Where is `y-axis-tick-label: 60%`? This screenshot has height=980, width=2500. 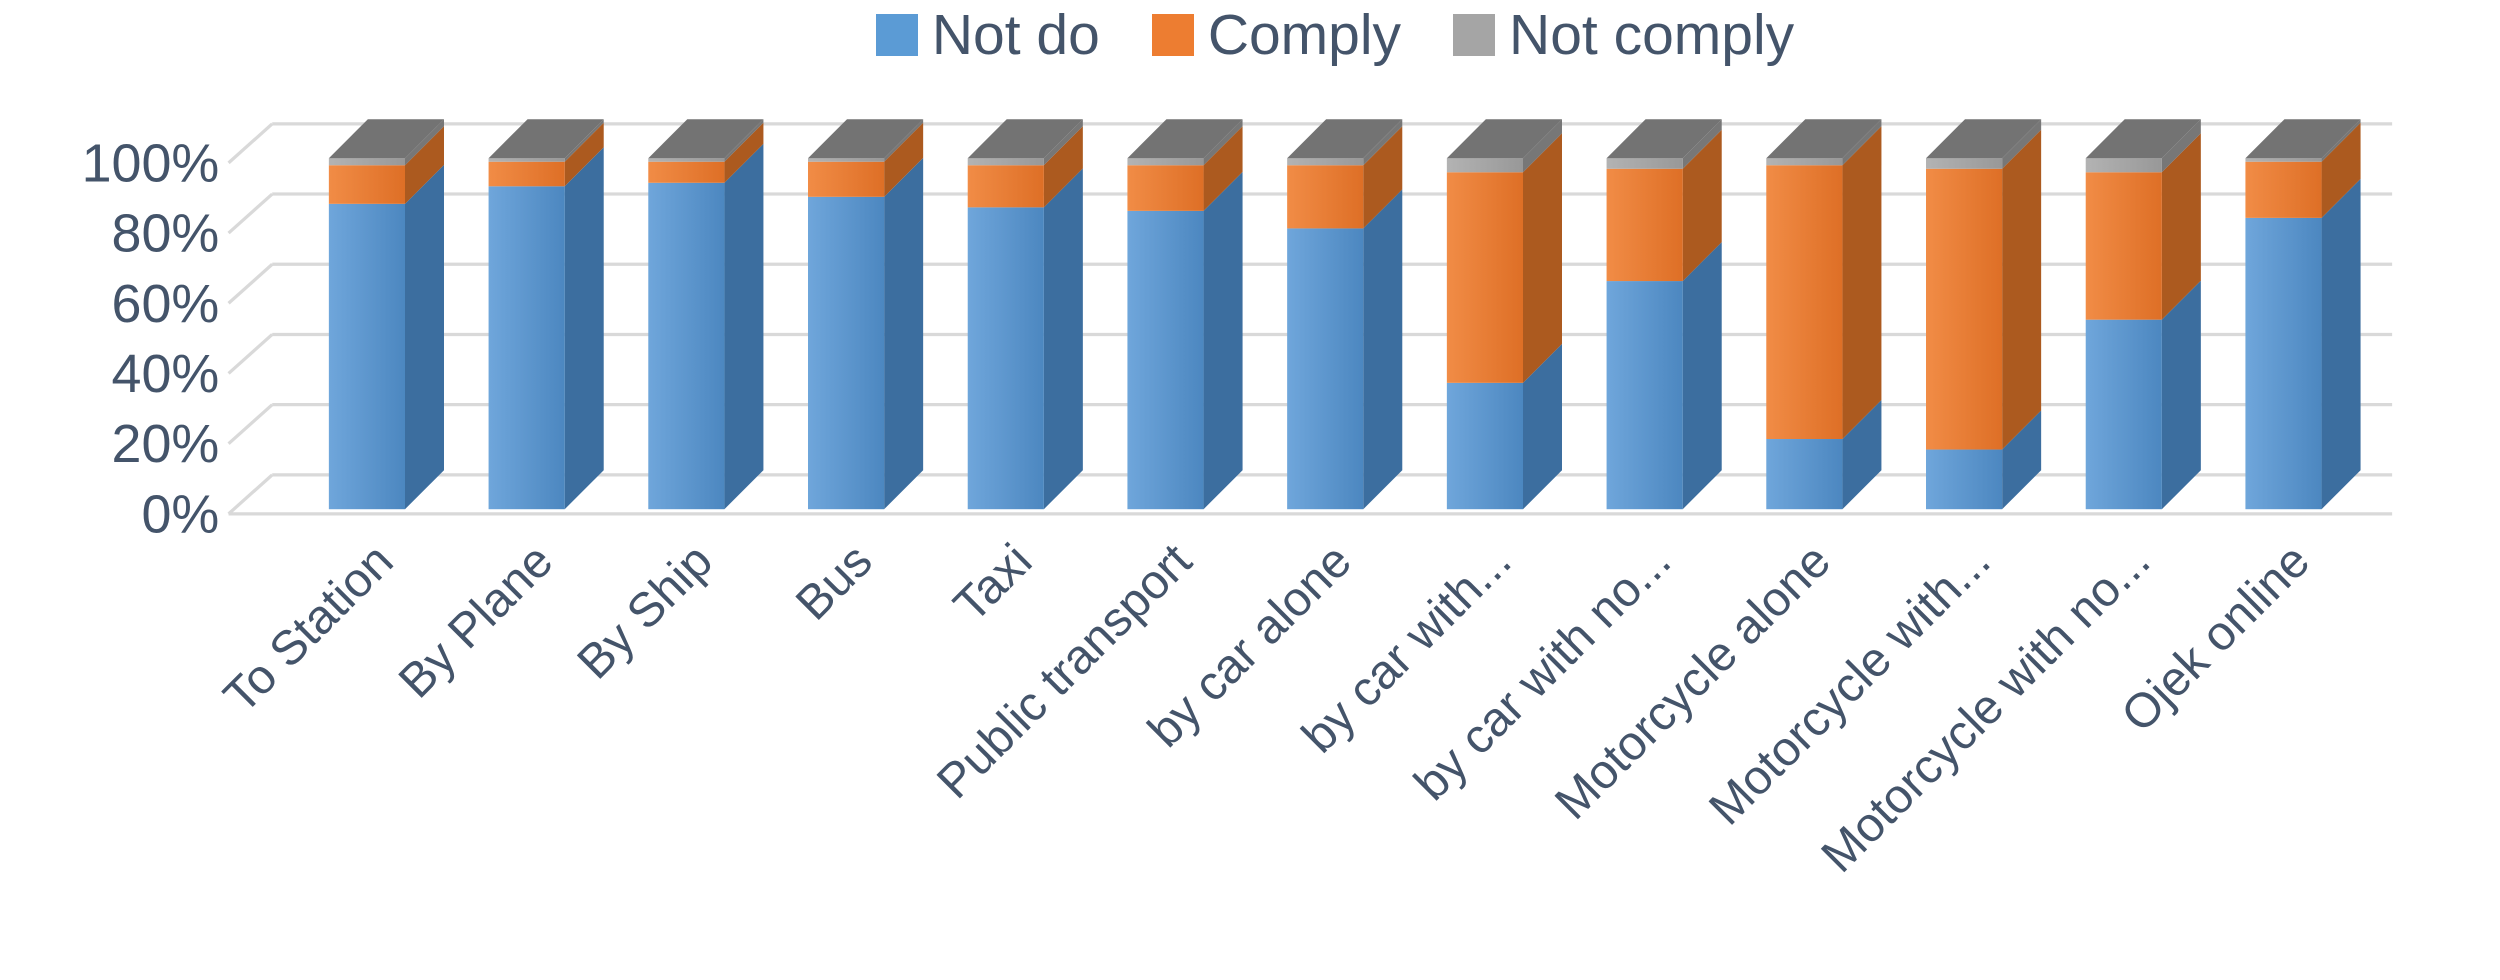
y-axis-tick-label: 60% is located at coordinates (166, 304).